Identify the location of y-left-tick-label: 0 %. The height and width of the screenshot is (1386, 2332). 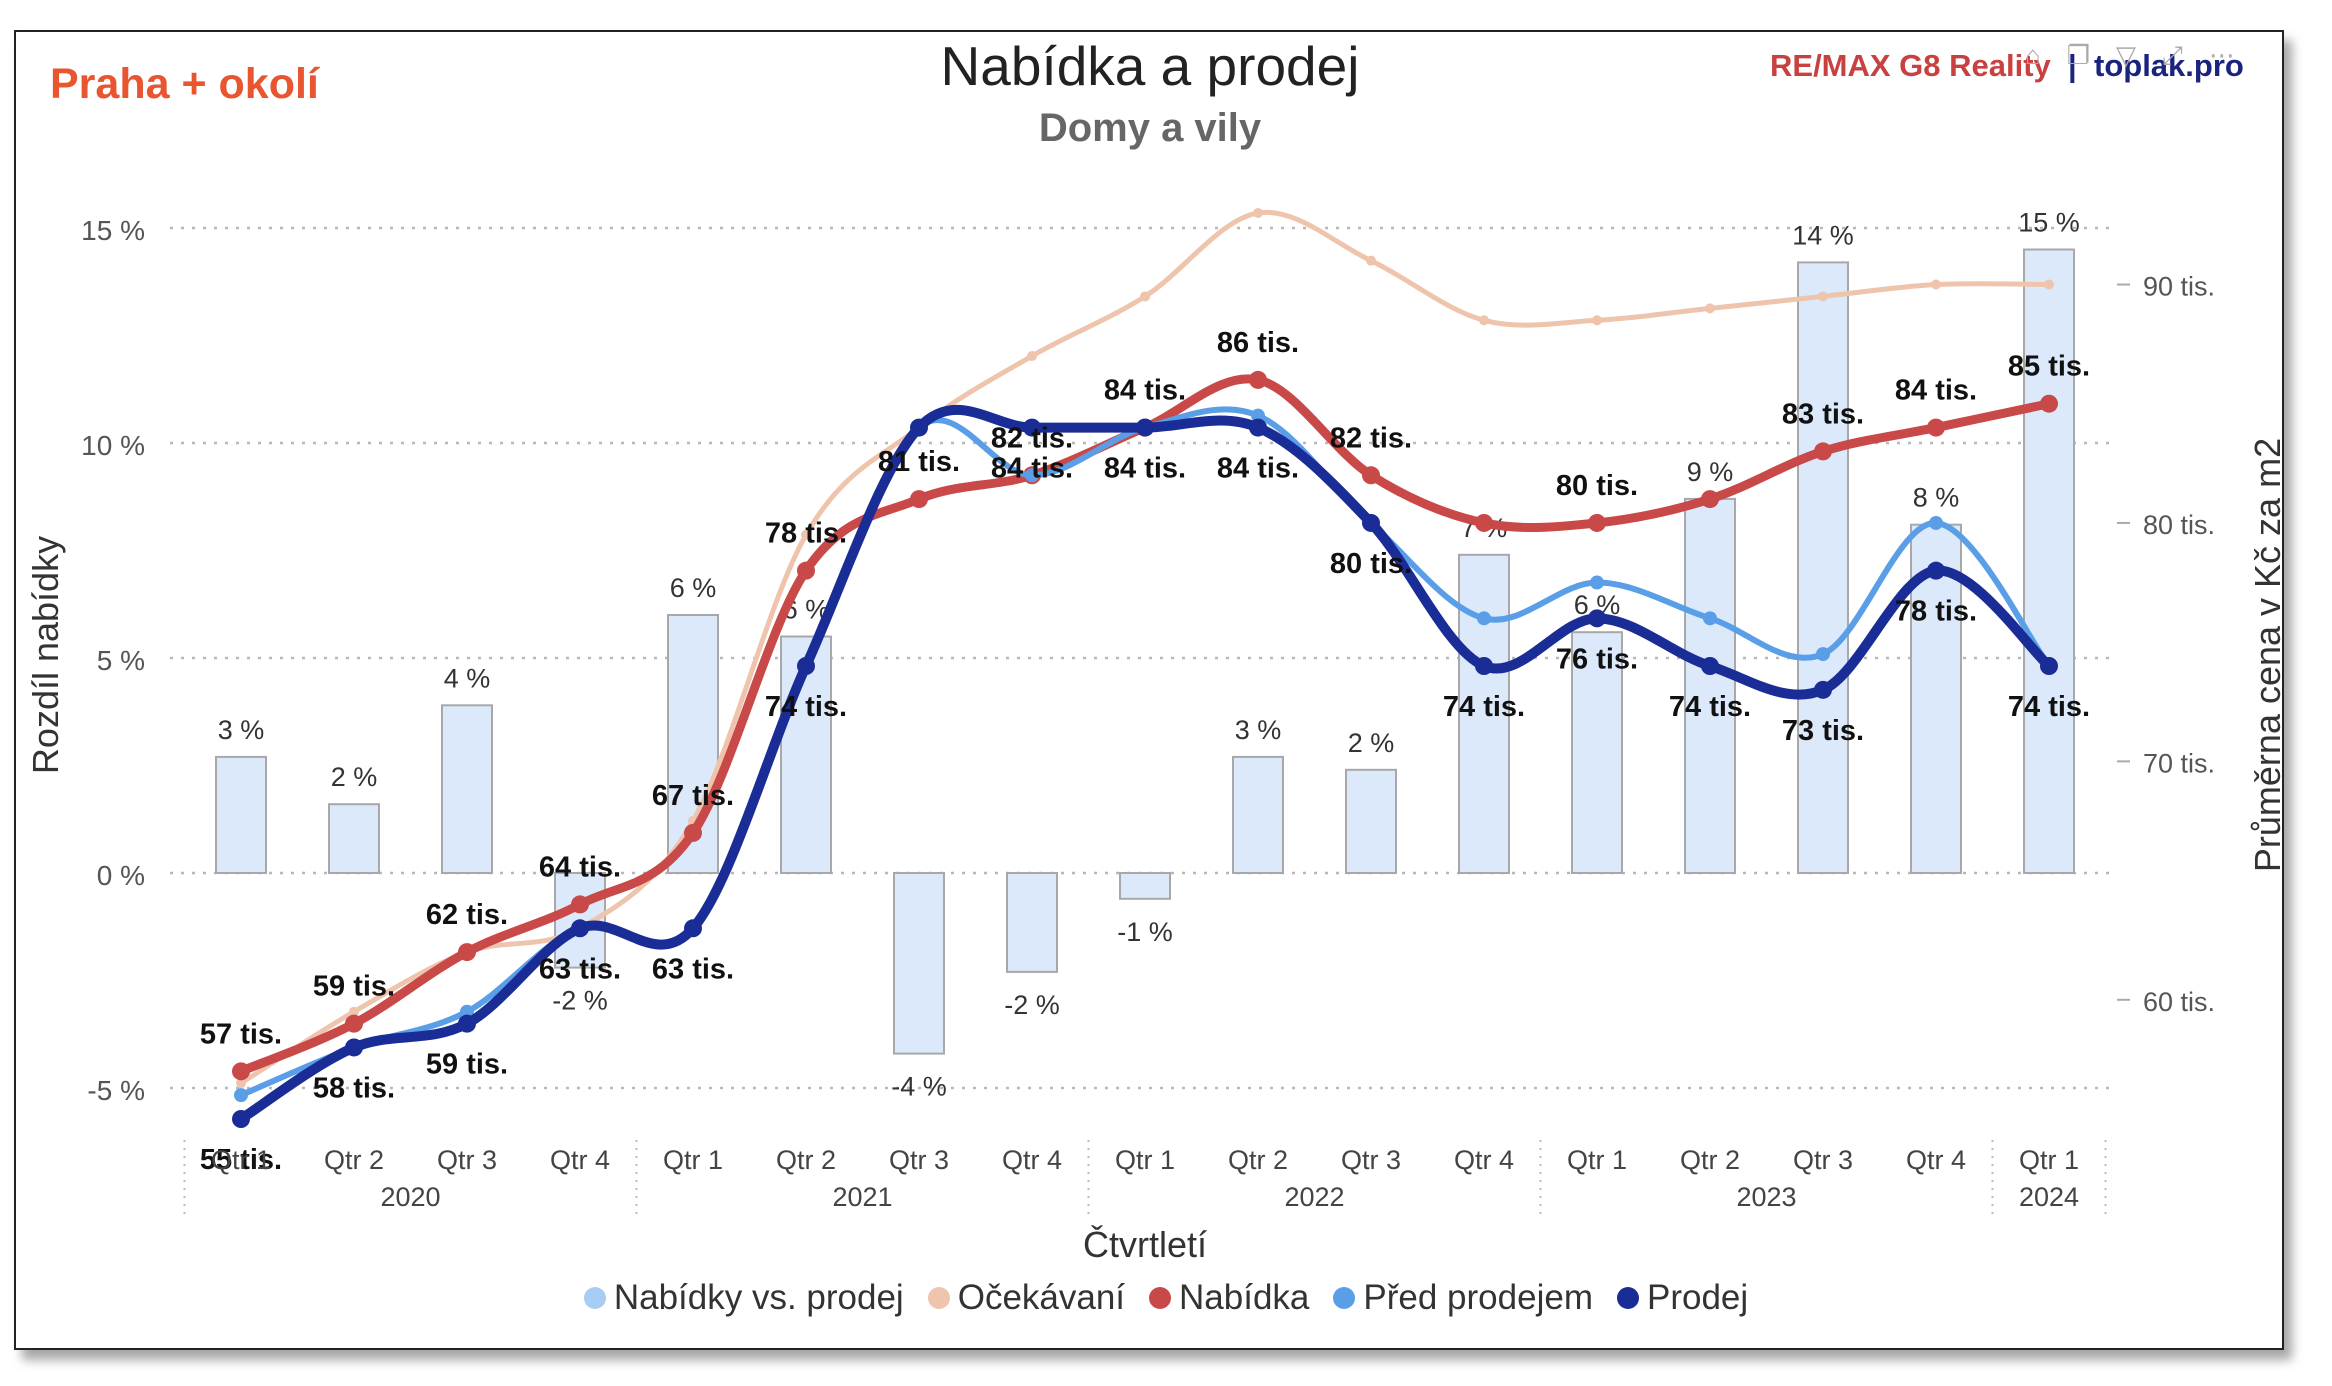
(121, 875).